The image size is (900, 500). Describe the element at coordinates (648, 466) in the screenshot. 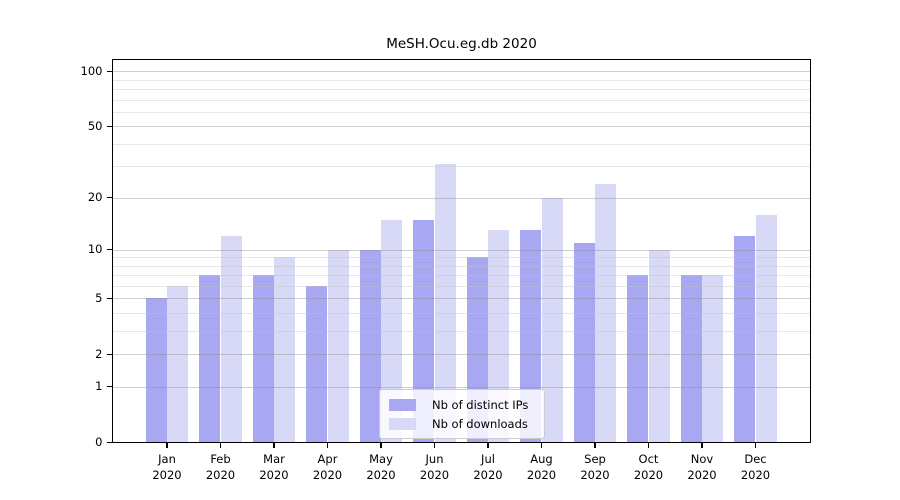

I see `x-axis-tick-label: Oct 2020` at that location.